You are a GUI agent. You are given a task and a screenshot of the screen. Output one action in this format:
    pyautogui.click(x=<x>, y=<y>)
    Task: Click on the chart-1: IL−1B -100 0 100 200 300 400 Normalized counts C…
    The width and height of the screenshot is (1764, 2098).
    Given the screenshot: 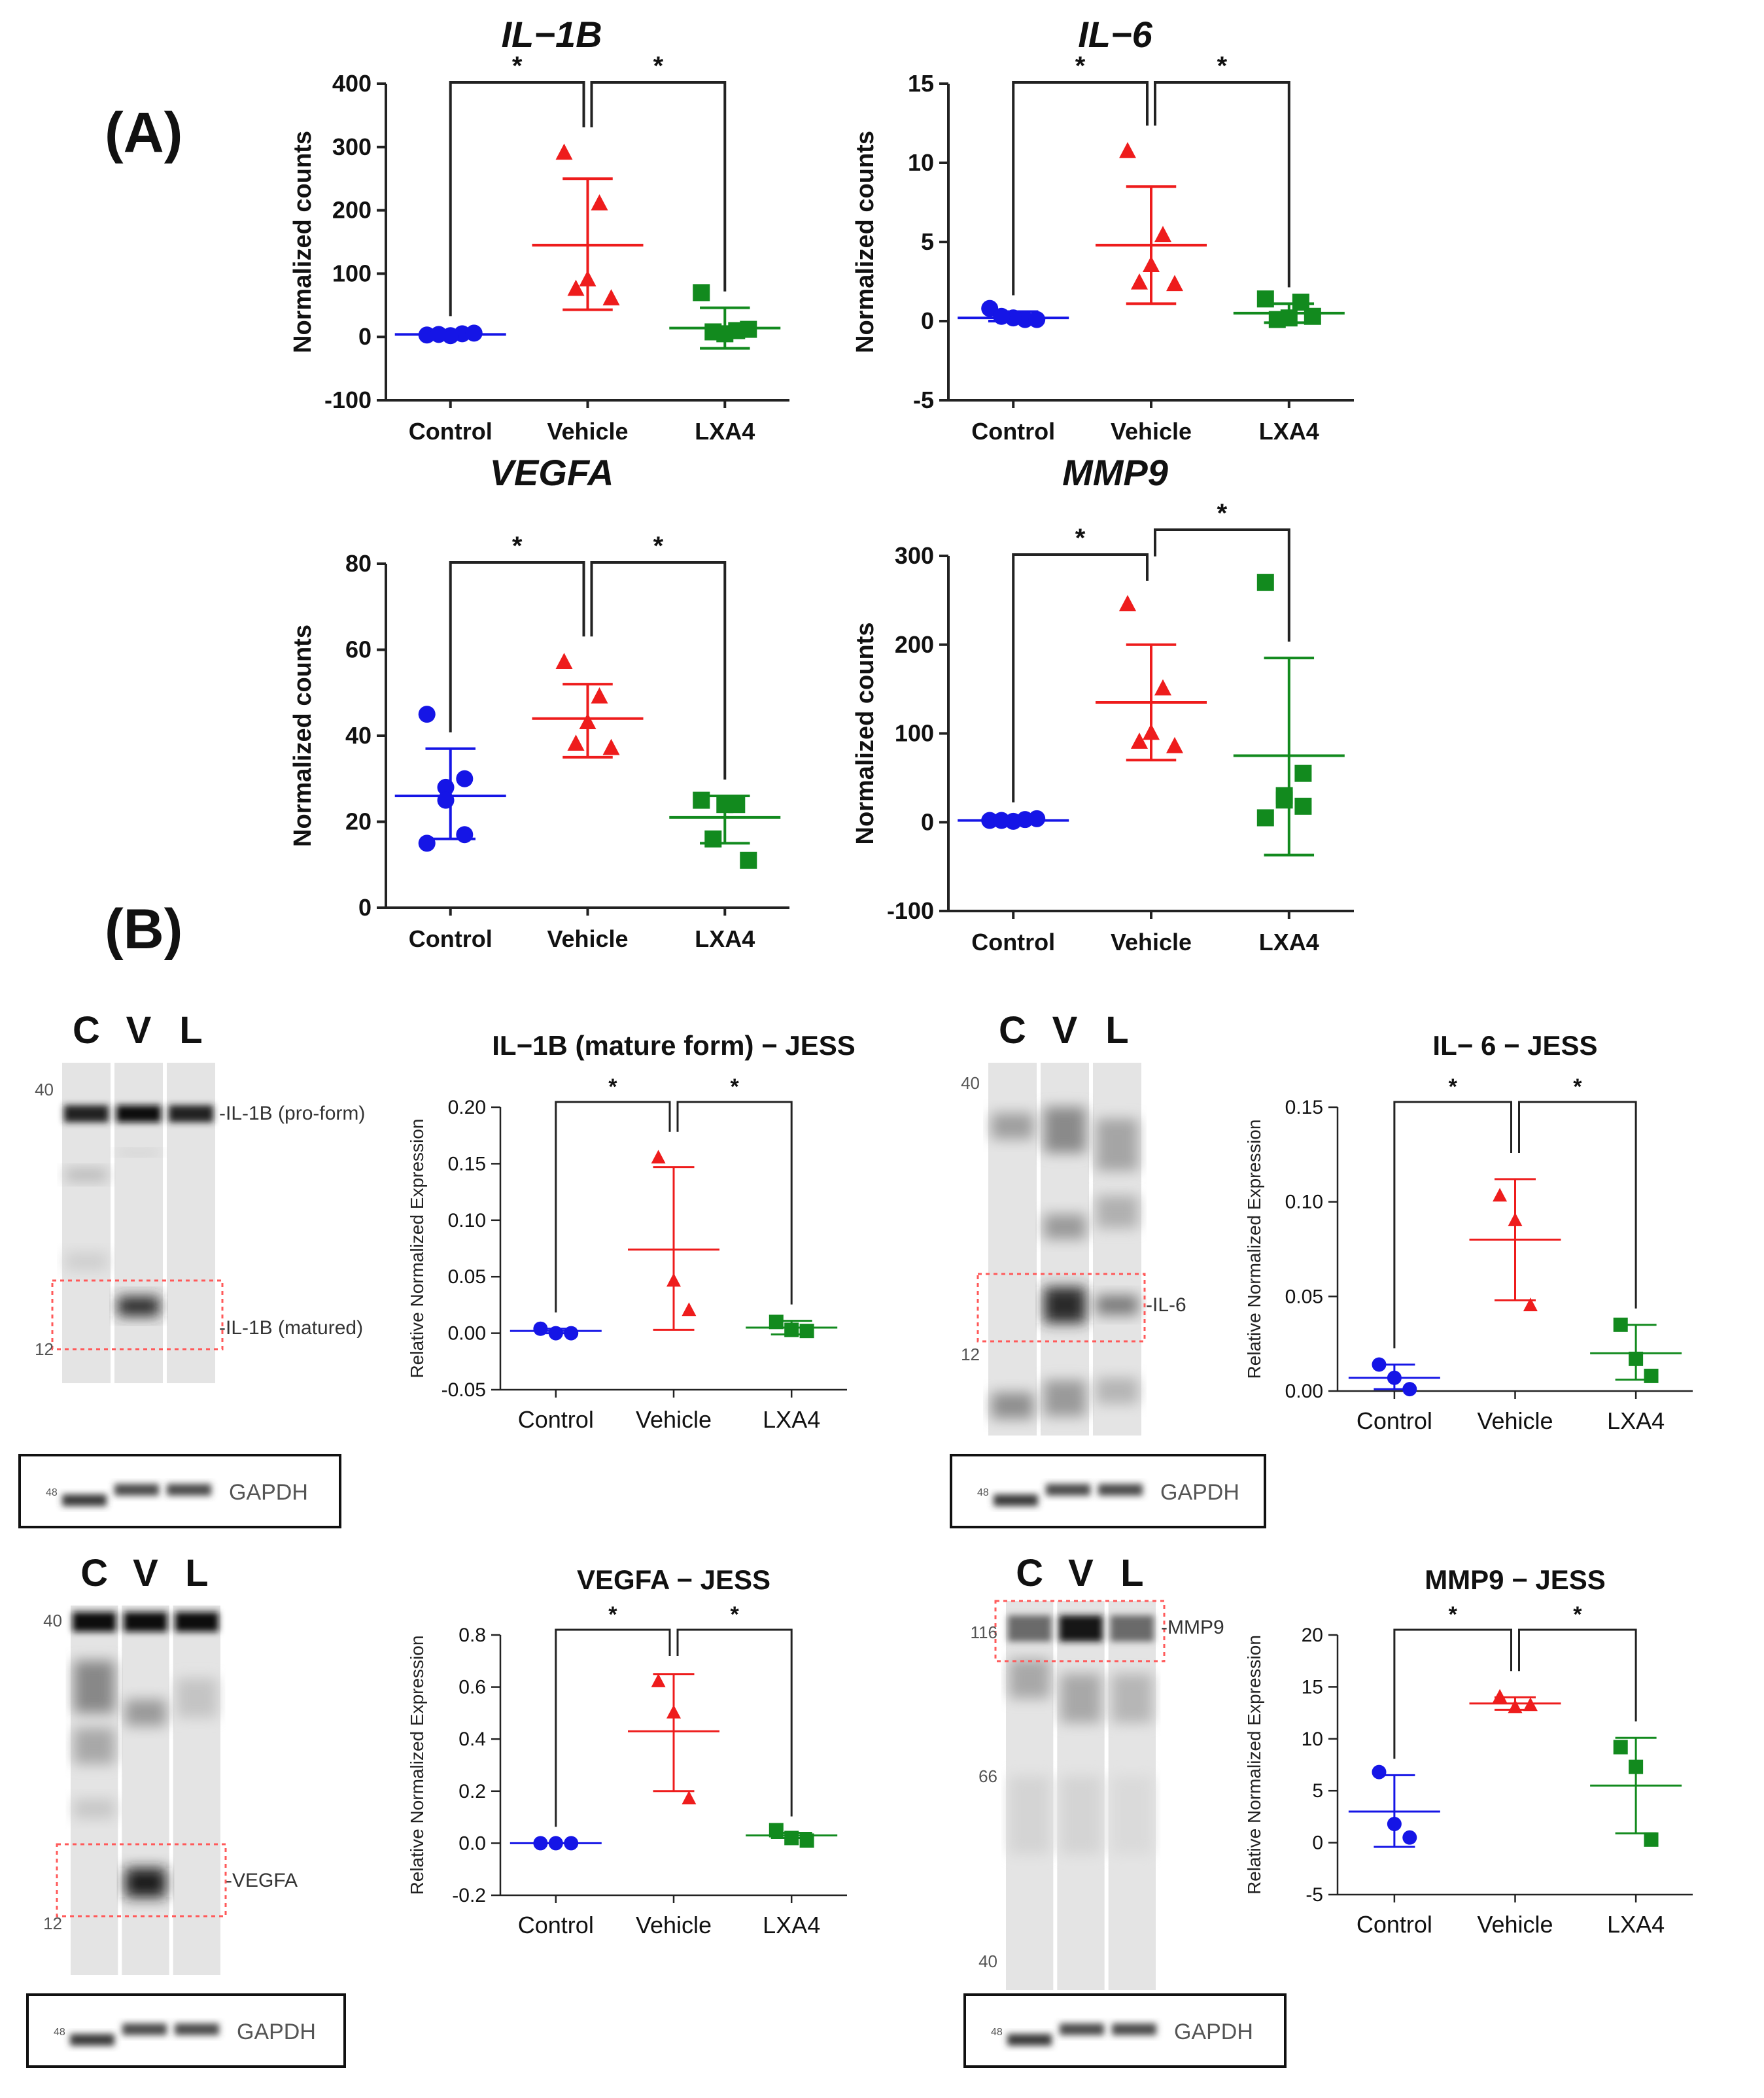 What is the action you would take?
    pyautogui.click(x=539, y=230)
    